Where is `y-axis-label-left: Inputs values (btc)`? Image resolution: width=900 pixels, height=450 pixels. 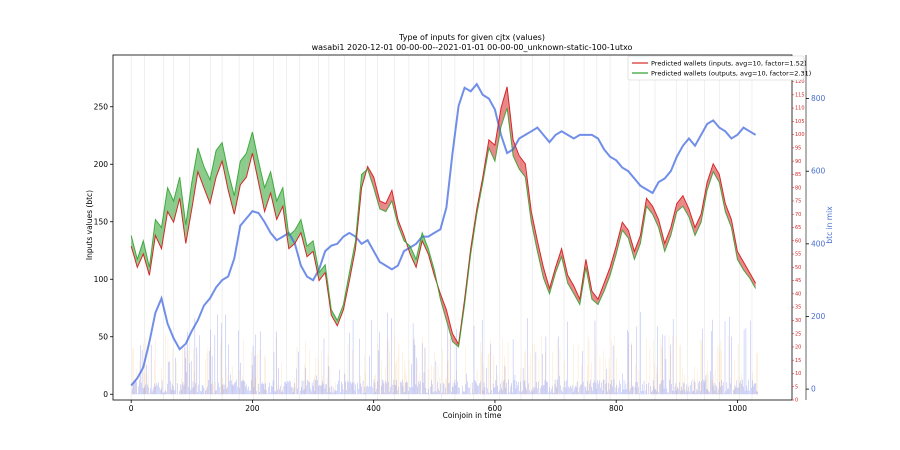 y-axis-label-left: Inputs values (btc) is located at coordinates (89, 225).